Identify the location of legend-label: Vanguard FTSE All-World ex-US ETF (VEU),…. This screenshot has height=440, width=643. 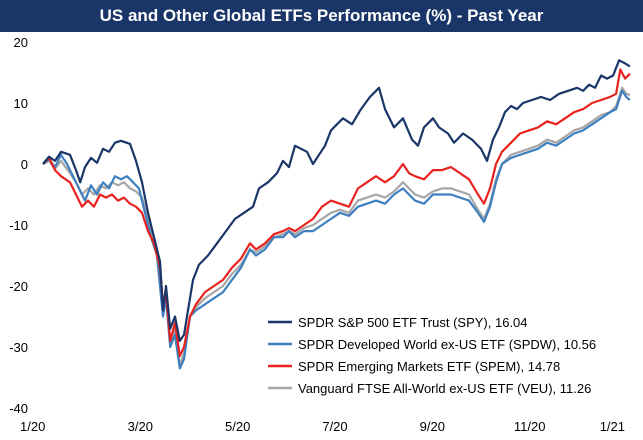
(444, 388).